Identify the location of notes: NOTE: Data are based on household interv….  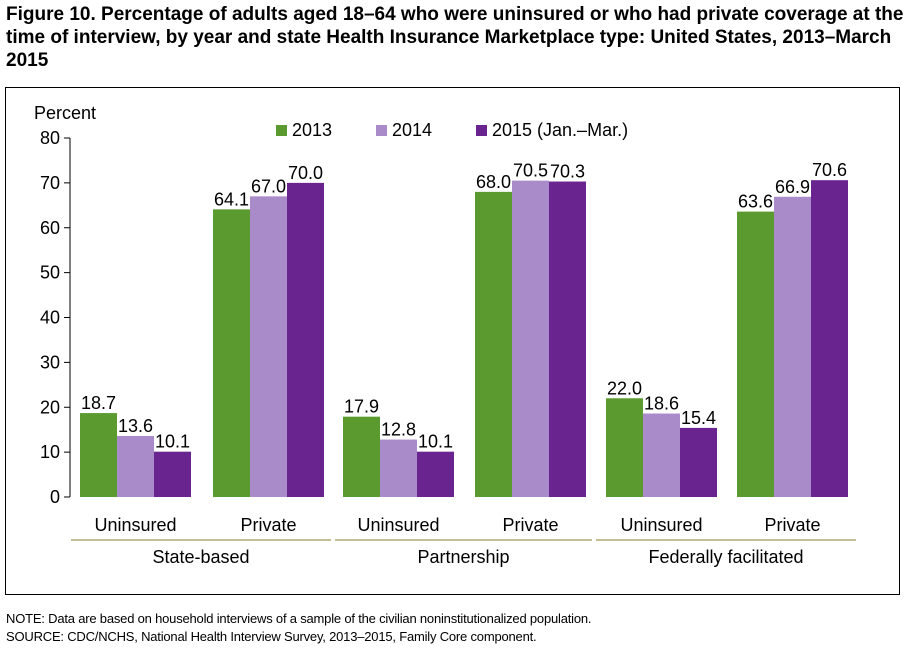
(299, 628).